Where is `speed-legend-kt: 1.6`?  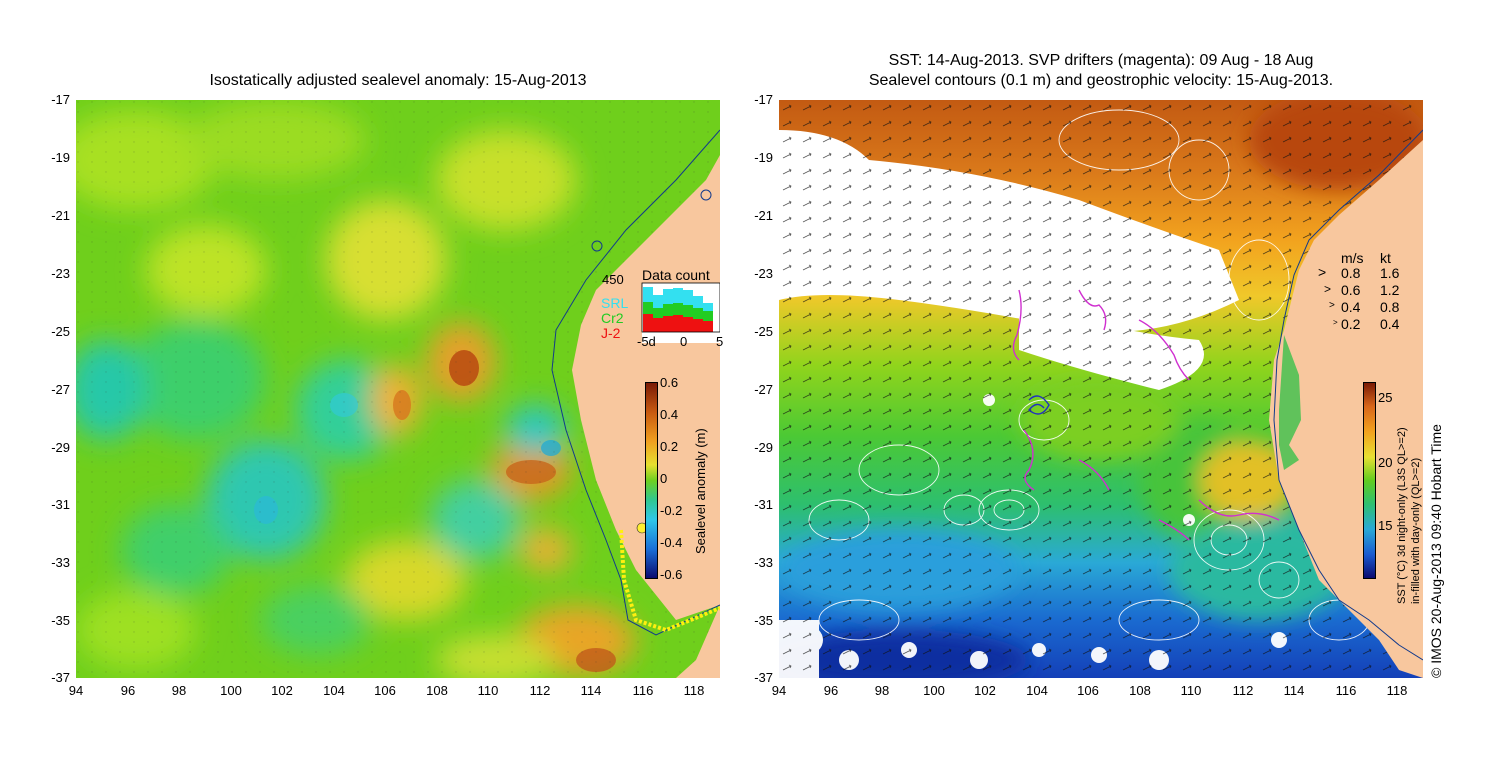 speed-legend-kt: 1.6 is located at coordinates (1390, 273).